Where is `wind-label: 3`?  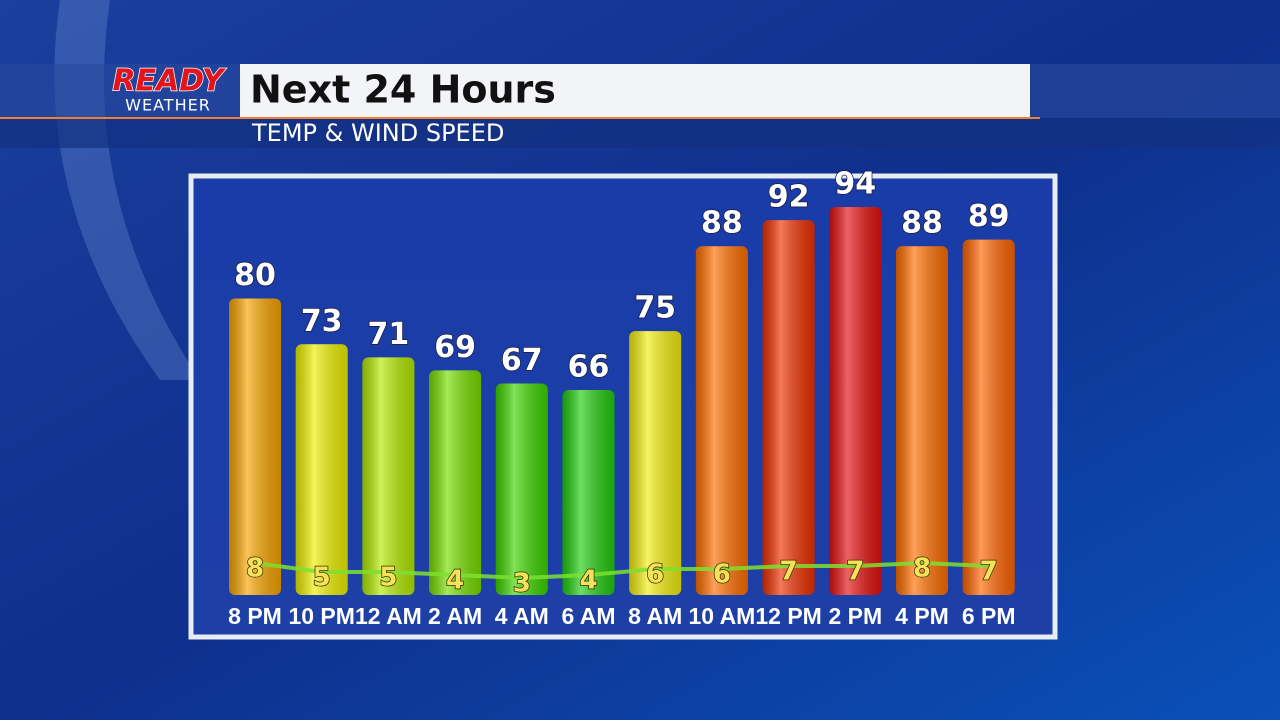
wind-label: 3 is located at coordinates (522, 584).